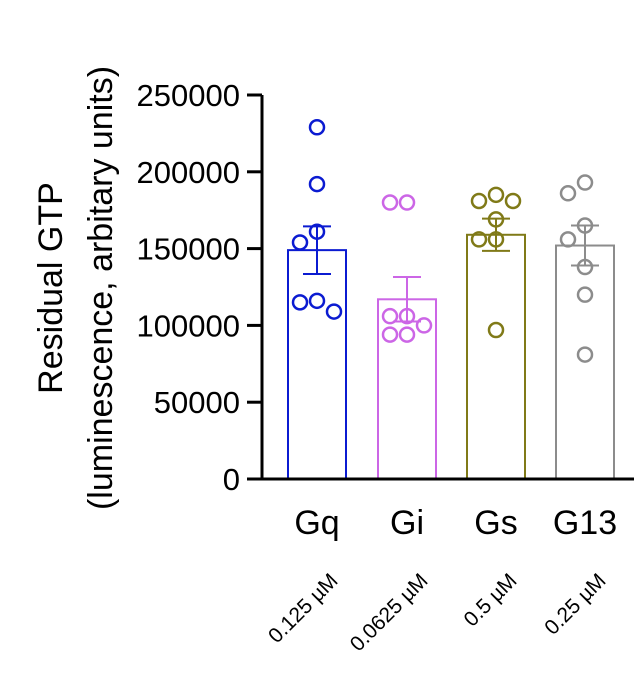  I want to click on y-tick-label: 100000, so click(188, 325).